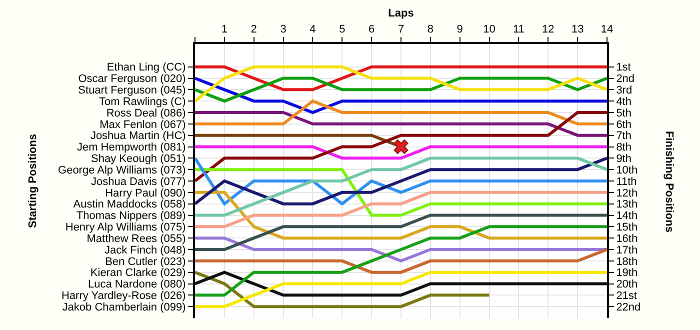 This screenshot has width=700, height=330. I want to click on x-tick-label: 2, so click(253, 30).